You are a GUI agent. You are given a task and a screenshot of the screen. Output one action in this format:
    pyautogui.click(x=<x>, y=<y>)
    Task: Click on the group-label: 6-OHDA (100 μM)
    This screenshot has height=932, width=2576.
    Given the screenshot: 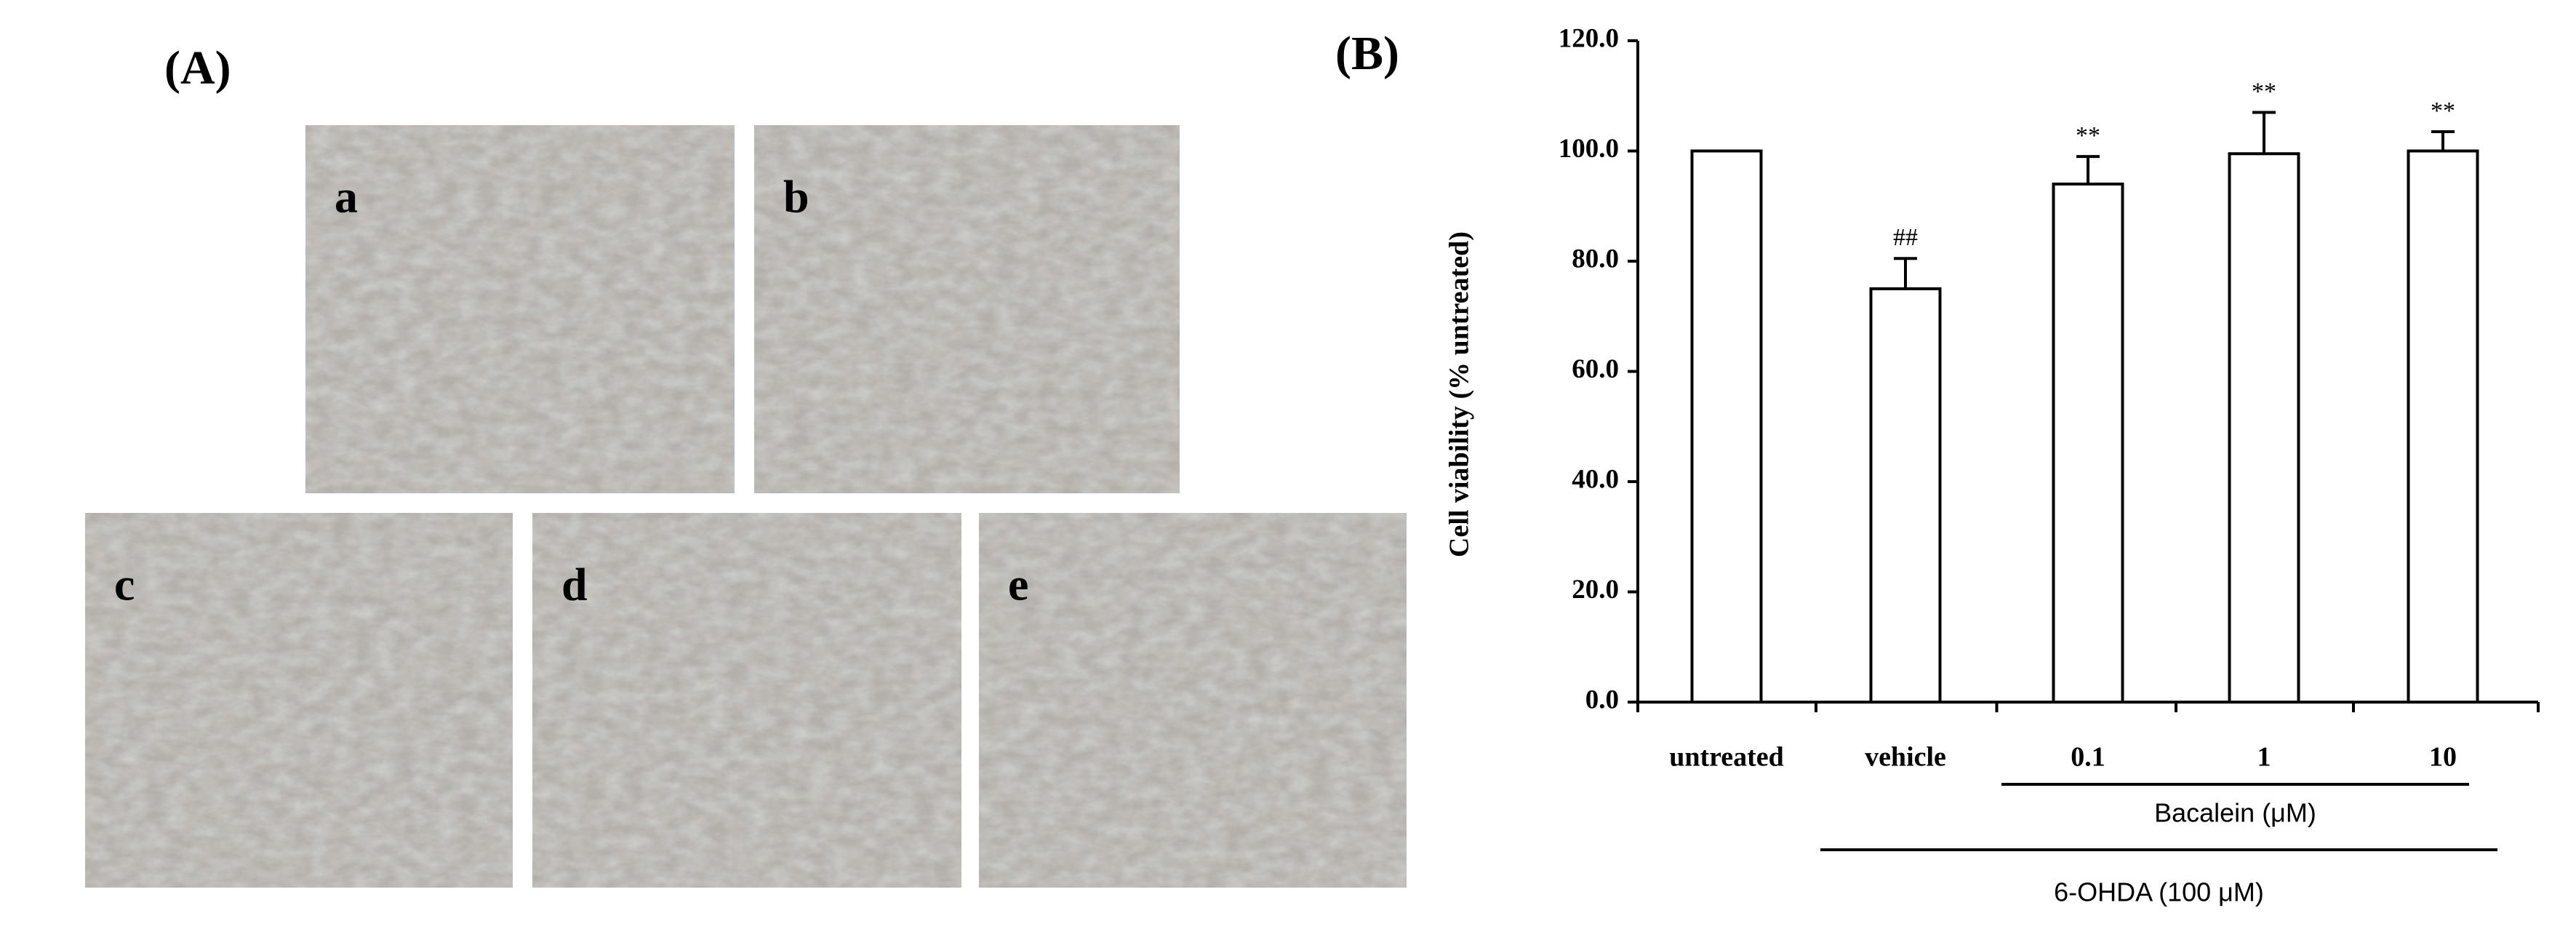 What is the action you would take?
    pyautogui.click(x=2159, y=892)
    